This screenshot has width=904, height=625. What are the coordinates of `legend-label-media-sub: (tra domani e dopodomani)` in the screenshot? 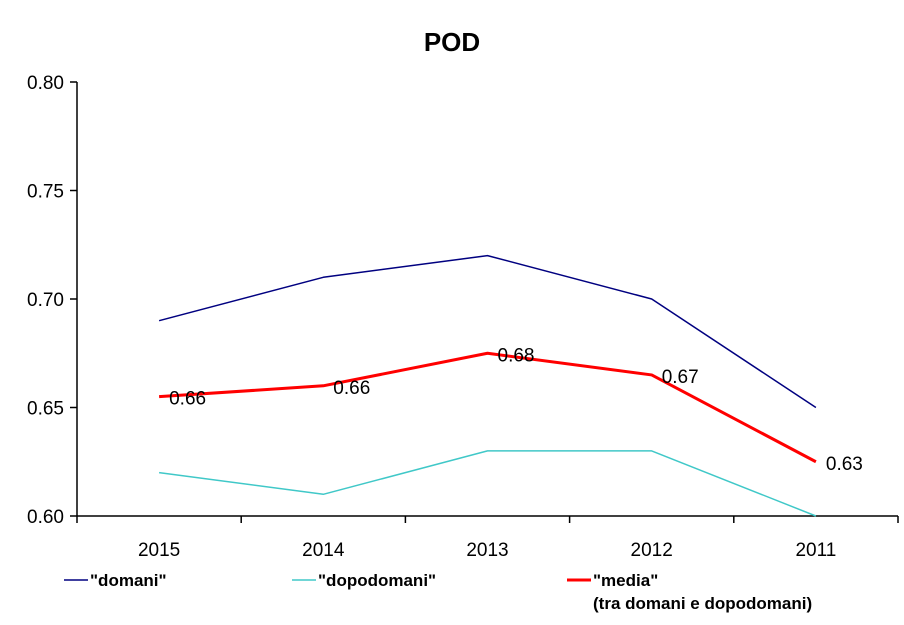 It's located at (702, 603).